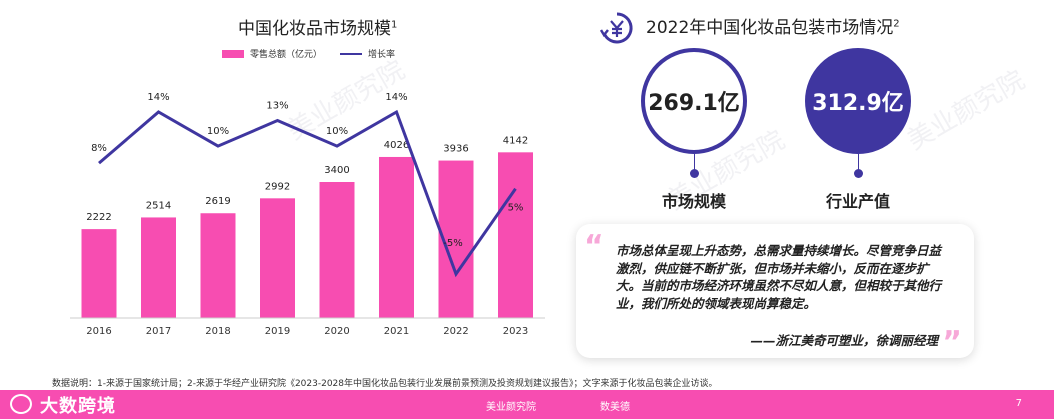 The image size is (1054, 419). I want to click on bar-value-label: 2222, so click(98, 217).